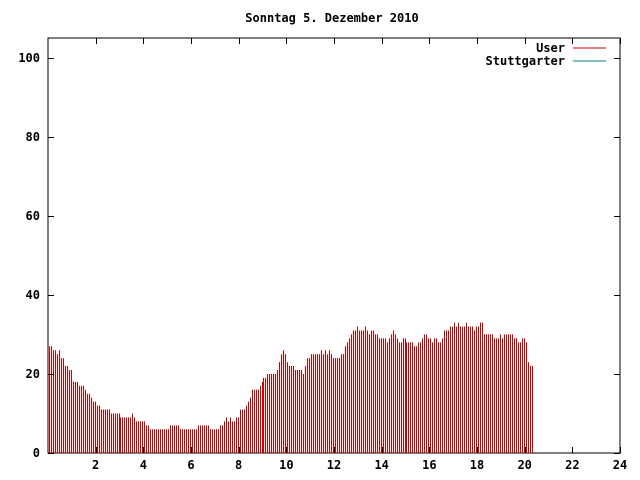 The height and width of the screenshot is (480, 640). I want to click on legend-label-user: User, so click(550, 48).